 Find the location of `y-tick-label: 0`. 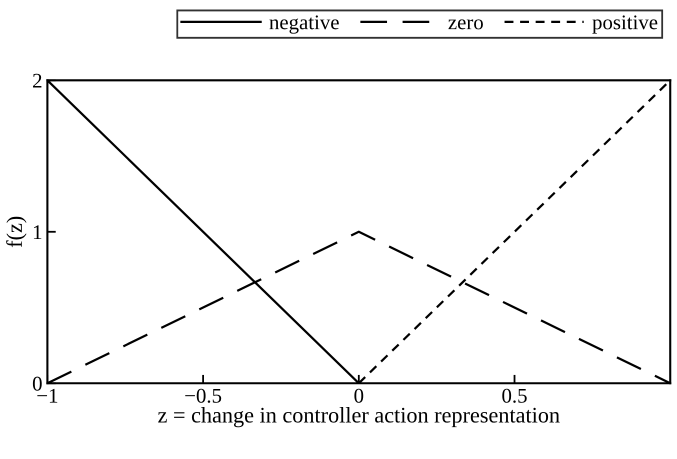

y-tick-label: 0 is located at coordinates (37, 383).